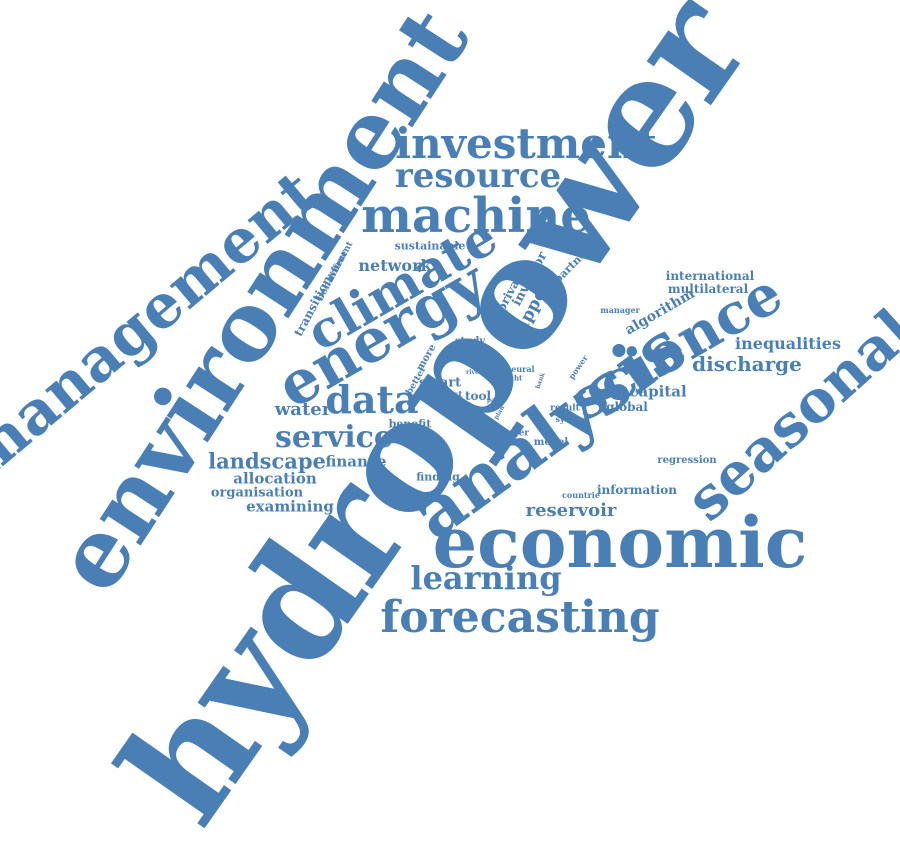  What do you see at coordinates (551, 442) in the screenshot?
I see `word-model: model` at bounding box center [551, 442].